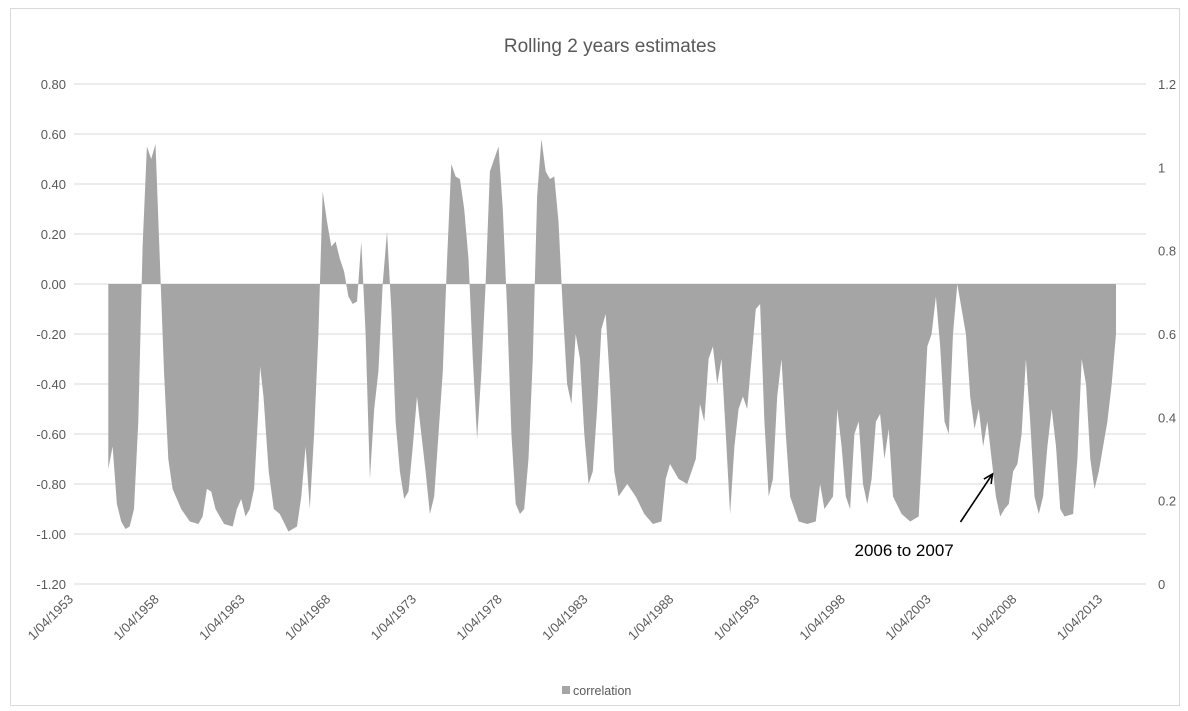 This screenshot has width=1188, height=711. Describe the element at coordinates (51, 584) in the screenshot. I see `y-left-tick-label: -1.20` at that location.